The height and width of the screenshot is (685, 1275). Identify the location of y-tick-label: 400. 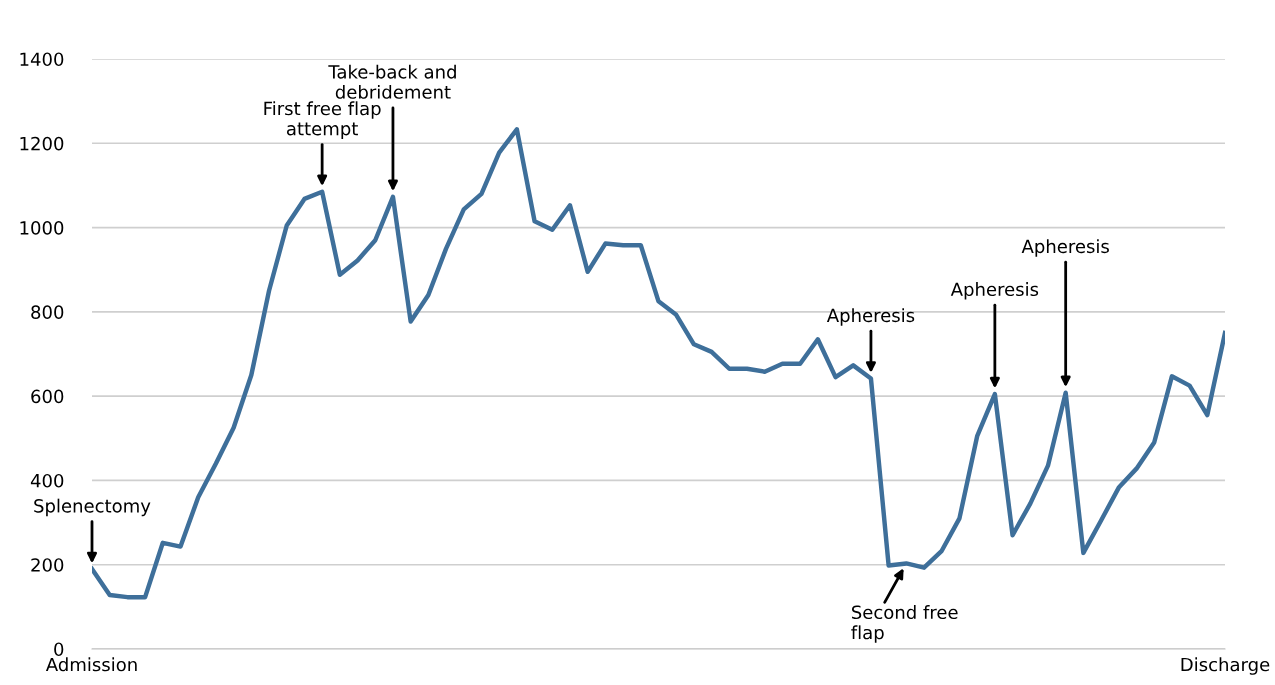
(47, 480).